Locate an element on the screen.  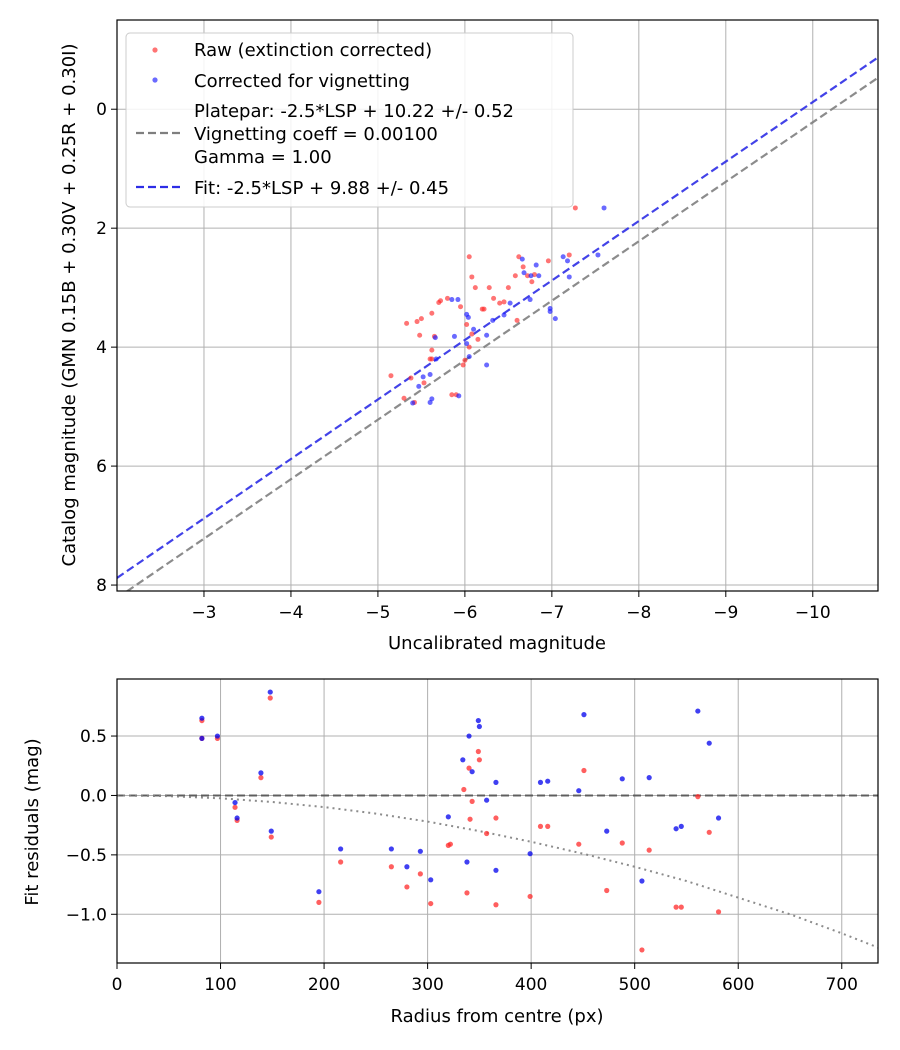
x-tick-label: 100 is located at coordinates (220, 985).